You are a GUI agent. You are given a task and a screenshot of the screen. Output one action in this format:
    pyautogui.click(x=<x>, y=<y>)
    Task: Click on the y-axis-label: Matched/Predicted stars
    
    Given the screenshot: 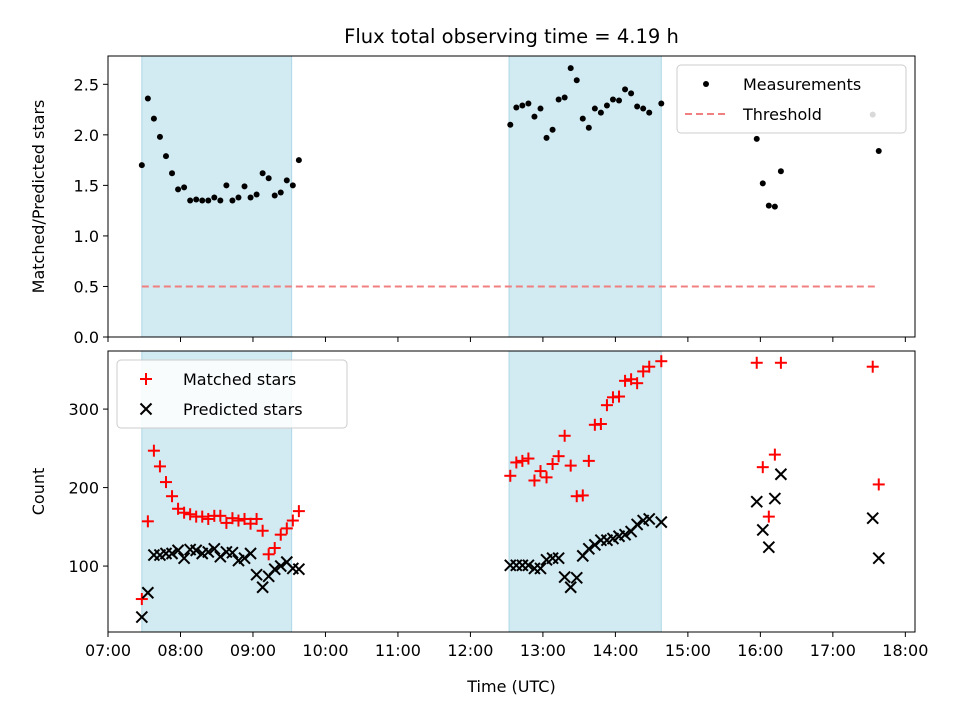 What is the action you would take?
    pyautogui.click(x=38, y=197)
    